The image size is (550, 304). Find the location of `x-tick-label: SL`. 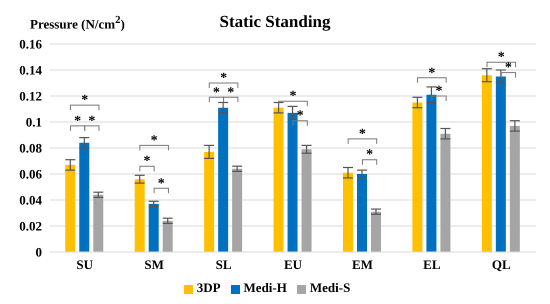

x-tick-label: SL is located at coordinates (224, 264).